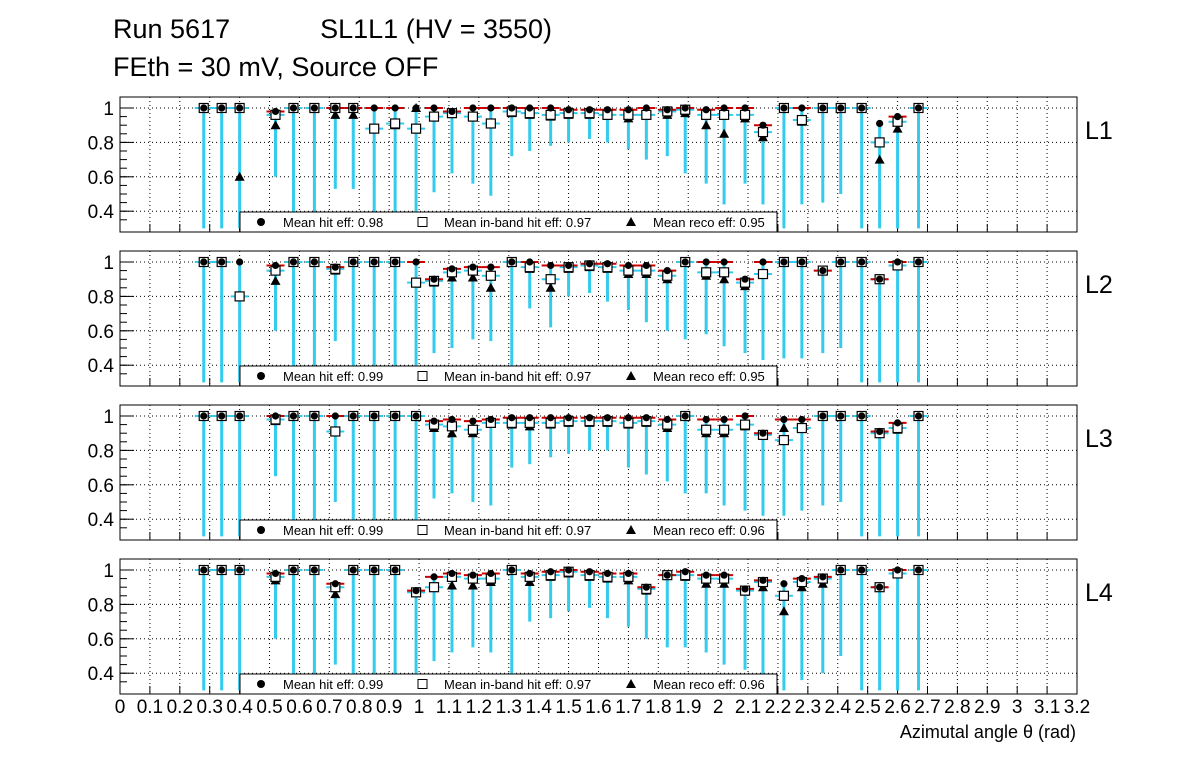 This screenshot has height=772, width=1196. What do you see at coordinates (598, 707) in the screenshot?
I see `x-tick-label: 1.6` at bounding box center [598, 707].